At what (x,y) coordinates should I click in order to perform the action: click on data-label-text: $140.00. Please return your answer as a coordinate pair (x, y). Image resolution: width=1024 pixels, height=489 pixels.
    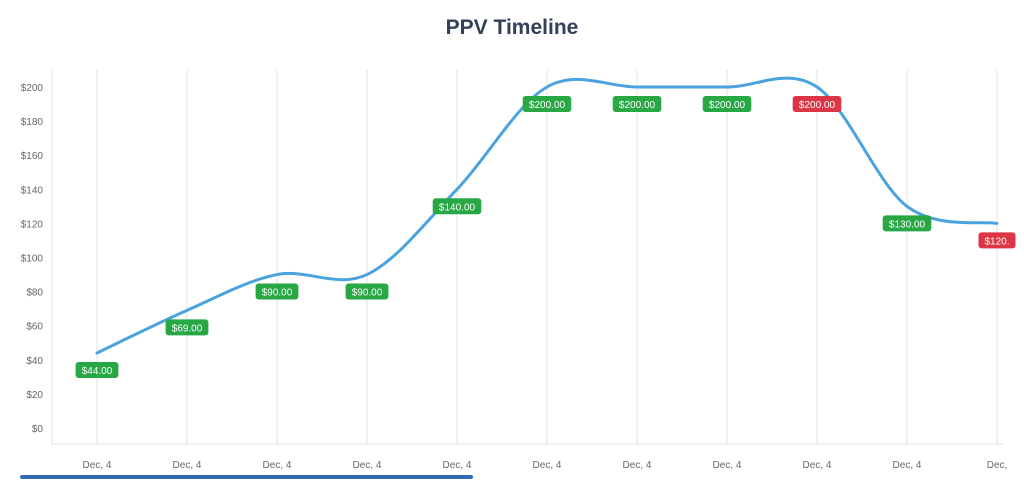
    Looking at the image, I should click on (457, 207).